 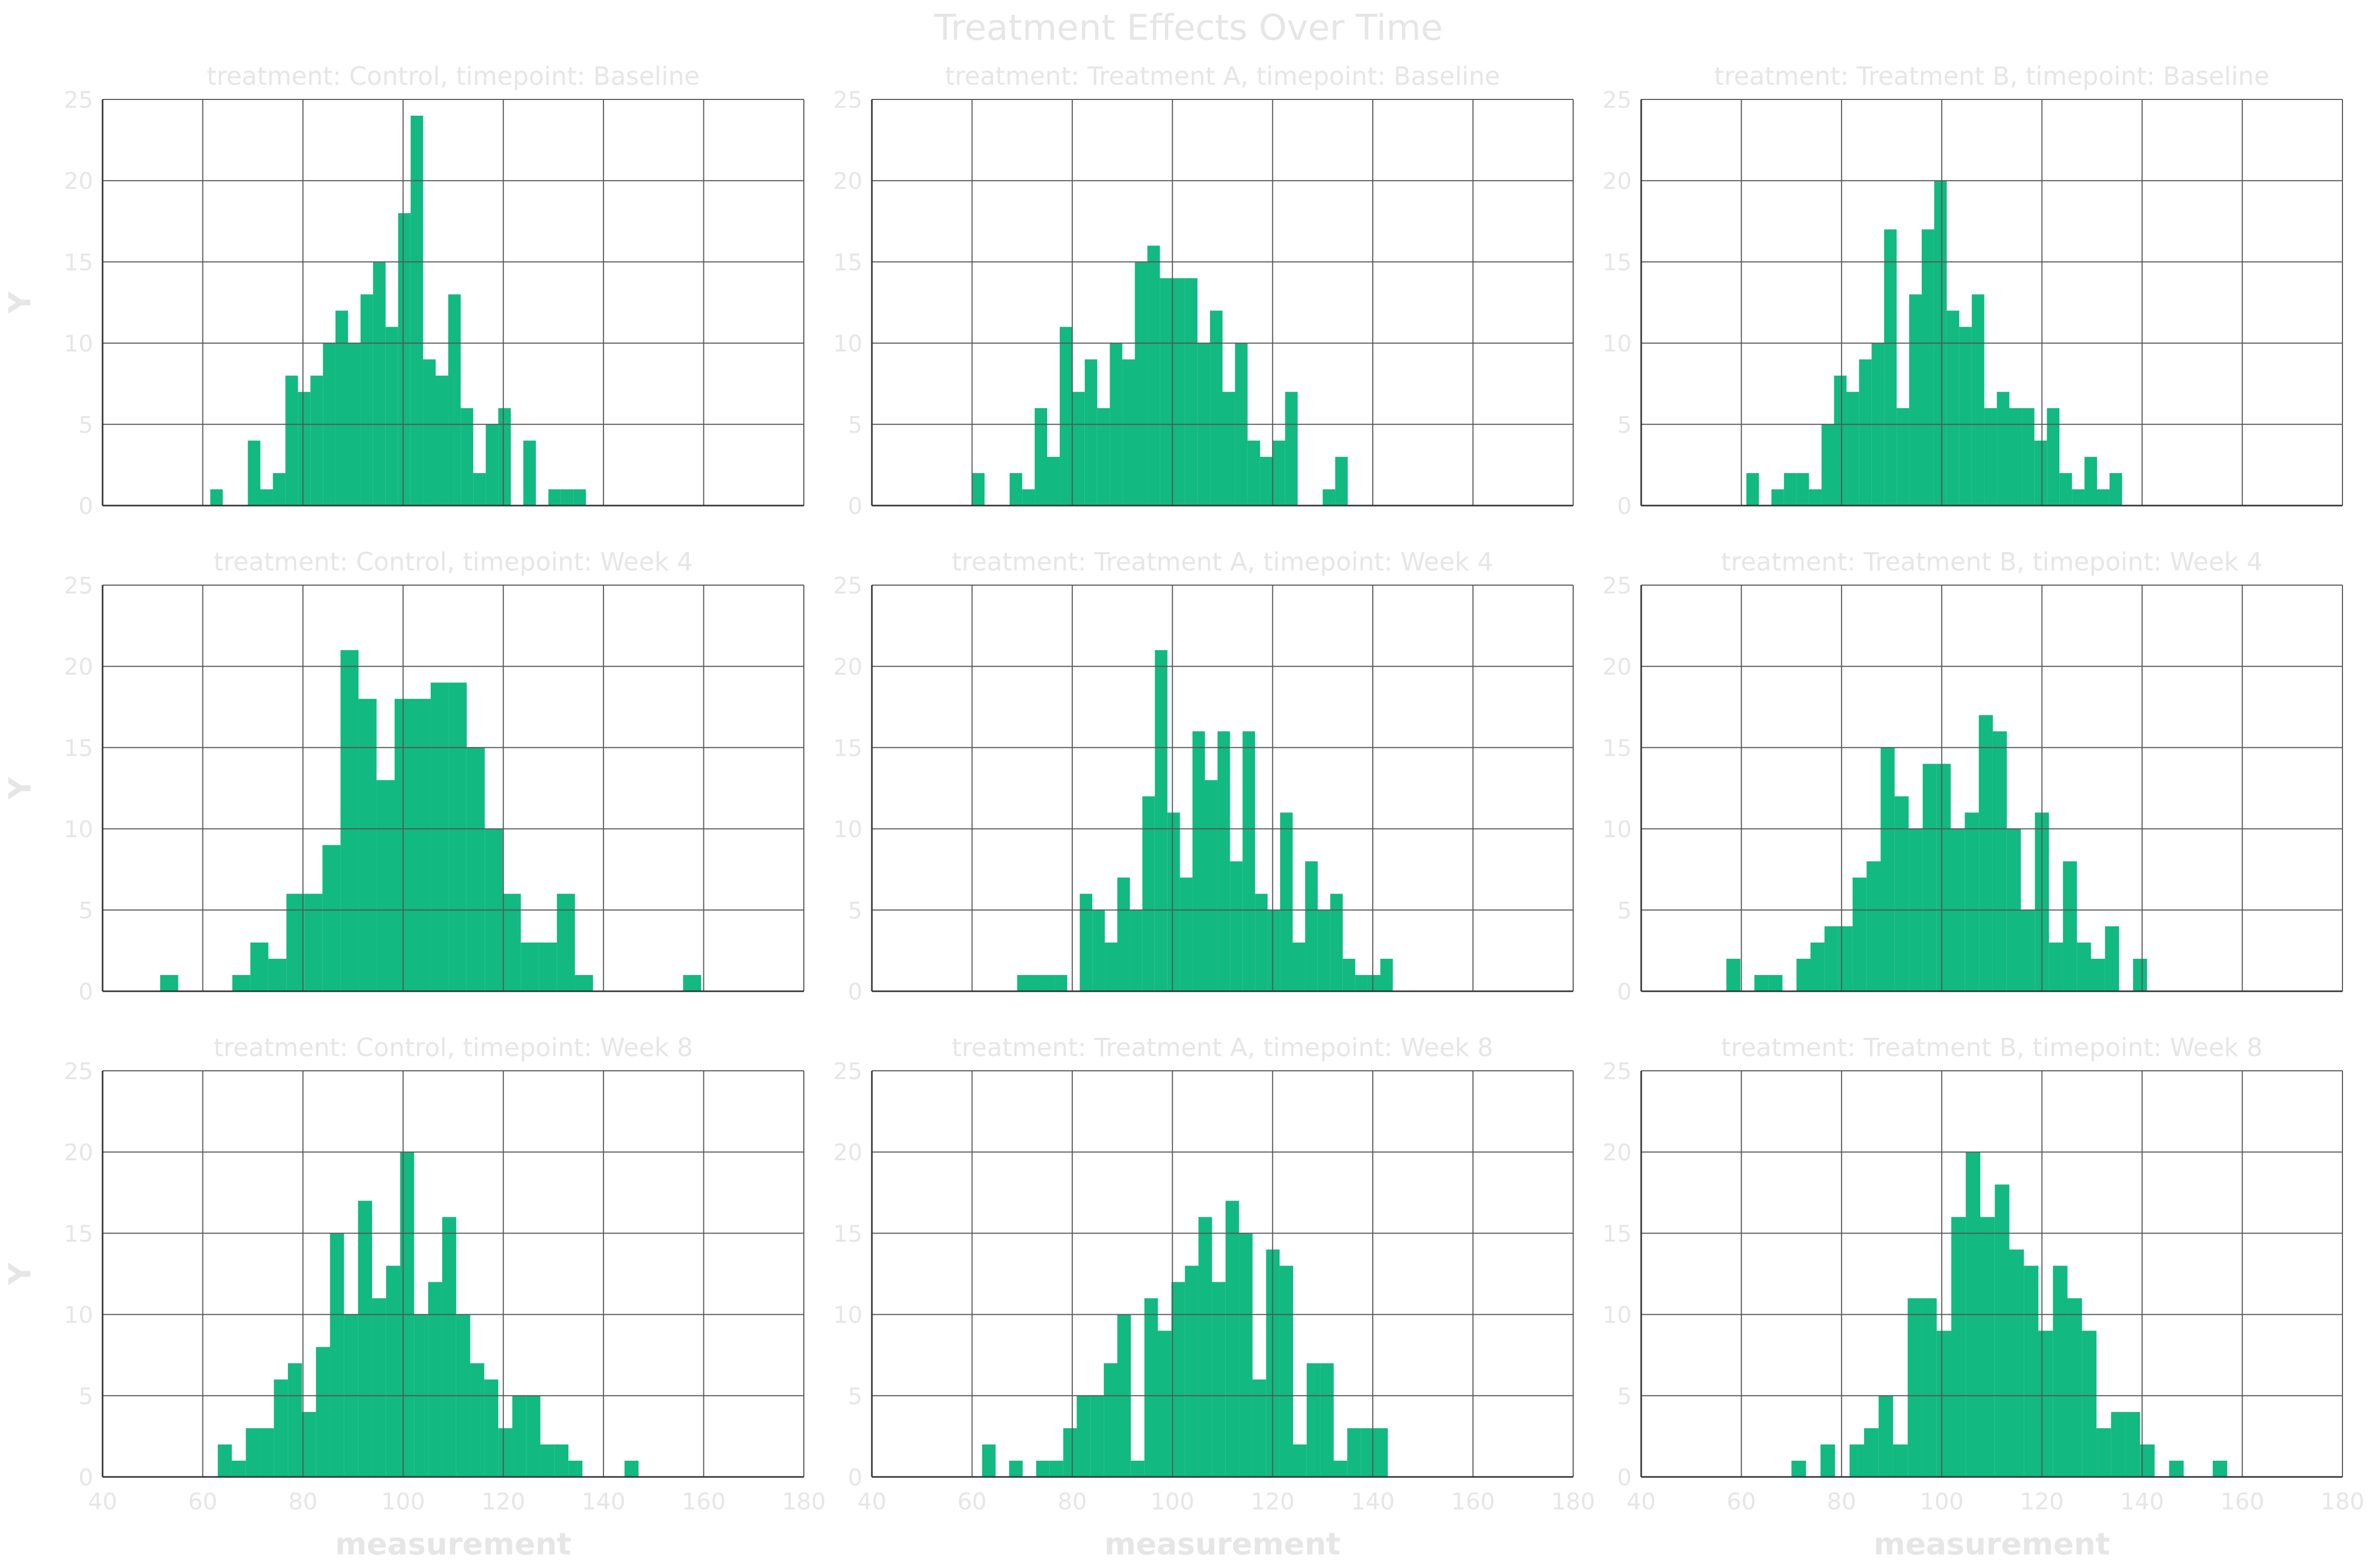 I want to click on x-tick-label: 80, so click(x=1072, y=1501).